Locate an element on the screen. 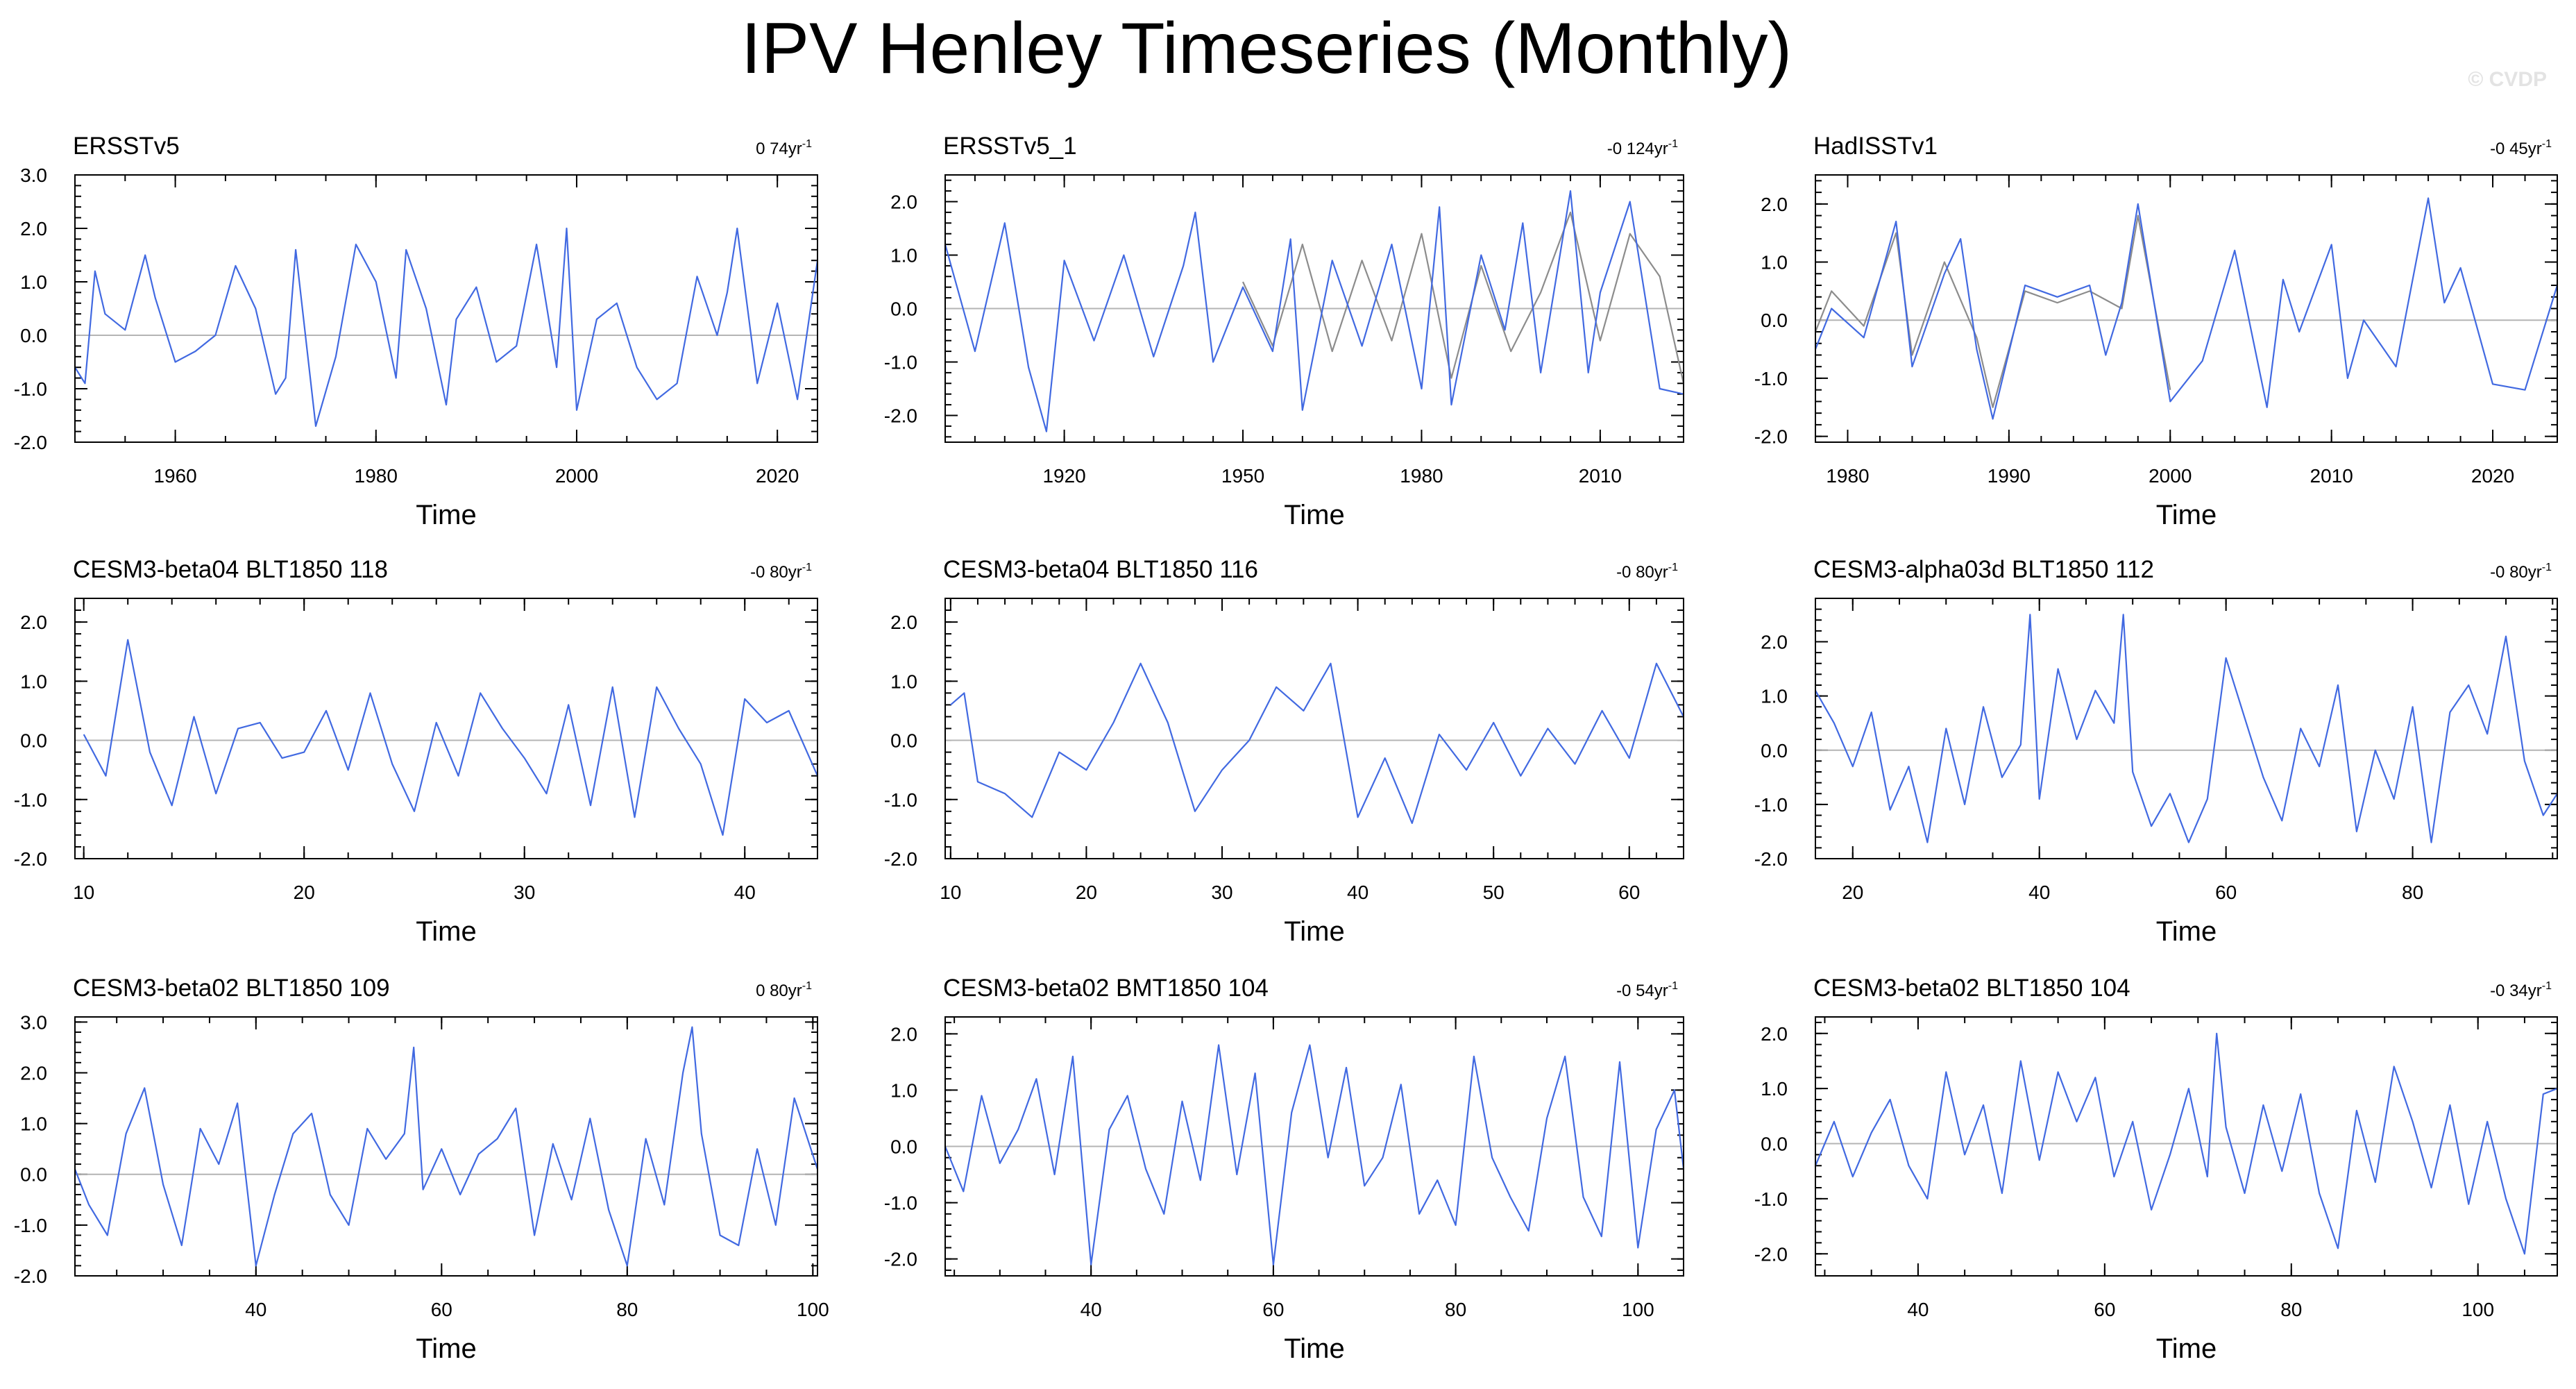 The width and height of the screenshot is (2576, 1389). panel-title: ERSSTv5 is located at coordinates (127, 146).